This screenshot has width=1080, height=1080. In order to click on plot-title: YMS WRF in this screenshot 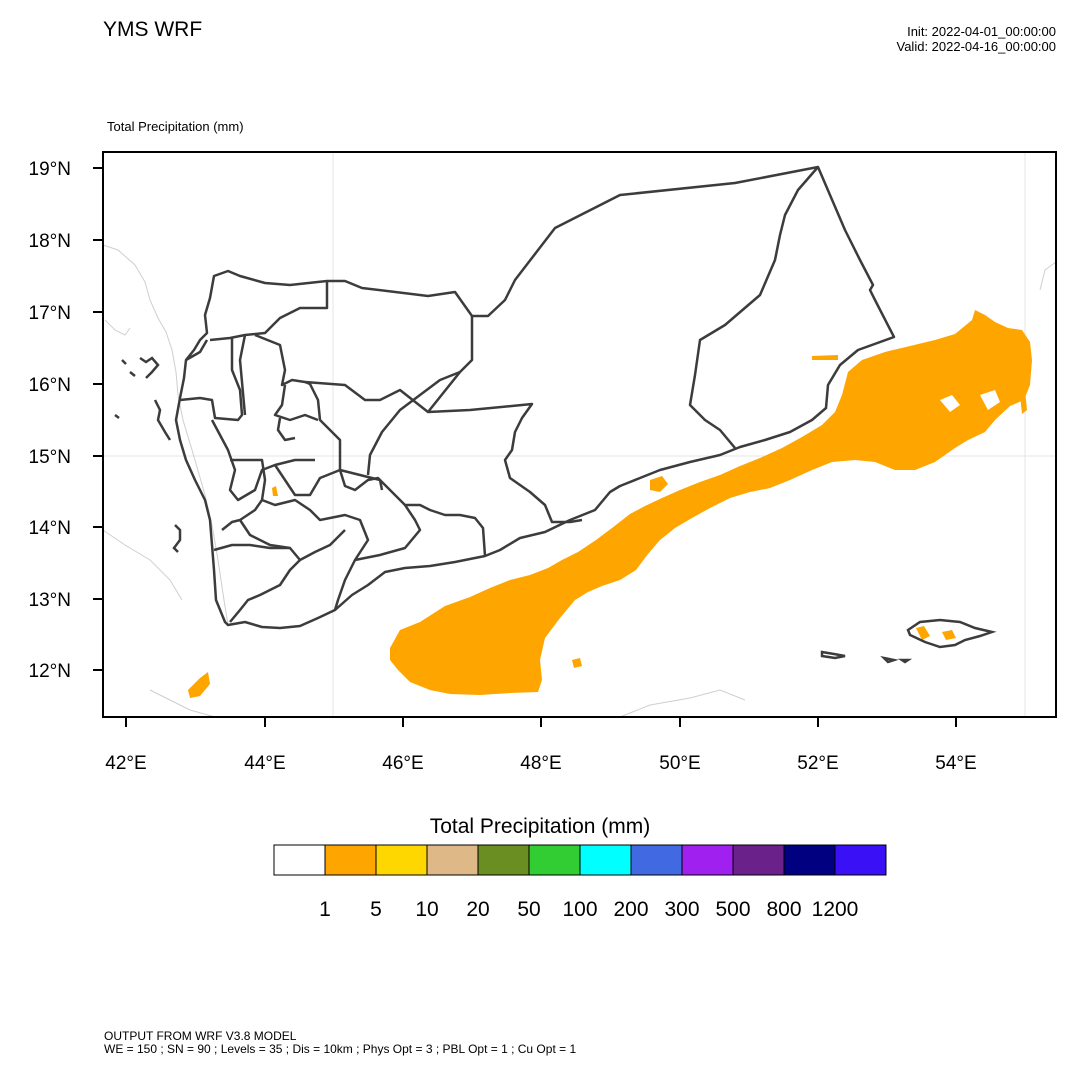, I will do `click(153, 29)`.